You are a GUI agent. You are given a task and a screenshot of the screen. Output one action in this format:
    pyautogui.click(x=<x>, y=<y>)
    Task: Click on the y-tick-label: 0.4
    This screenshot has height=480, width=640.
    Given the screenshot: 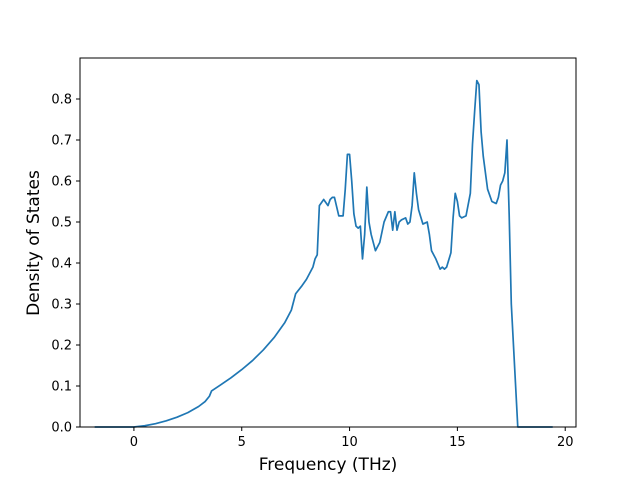 What is the action you would take?
    pyautogui.click(x=61, y=264)
    